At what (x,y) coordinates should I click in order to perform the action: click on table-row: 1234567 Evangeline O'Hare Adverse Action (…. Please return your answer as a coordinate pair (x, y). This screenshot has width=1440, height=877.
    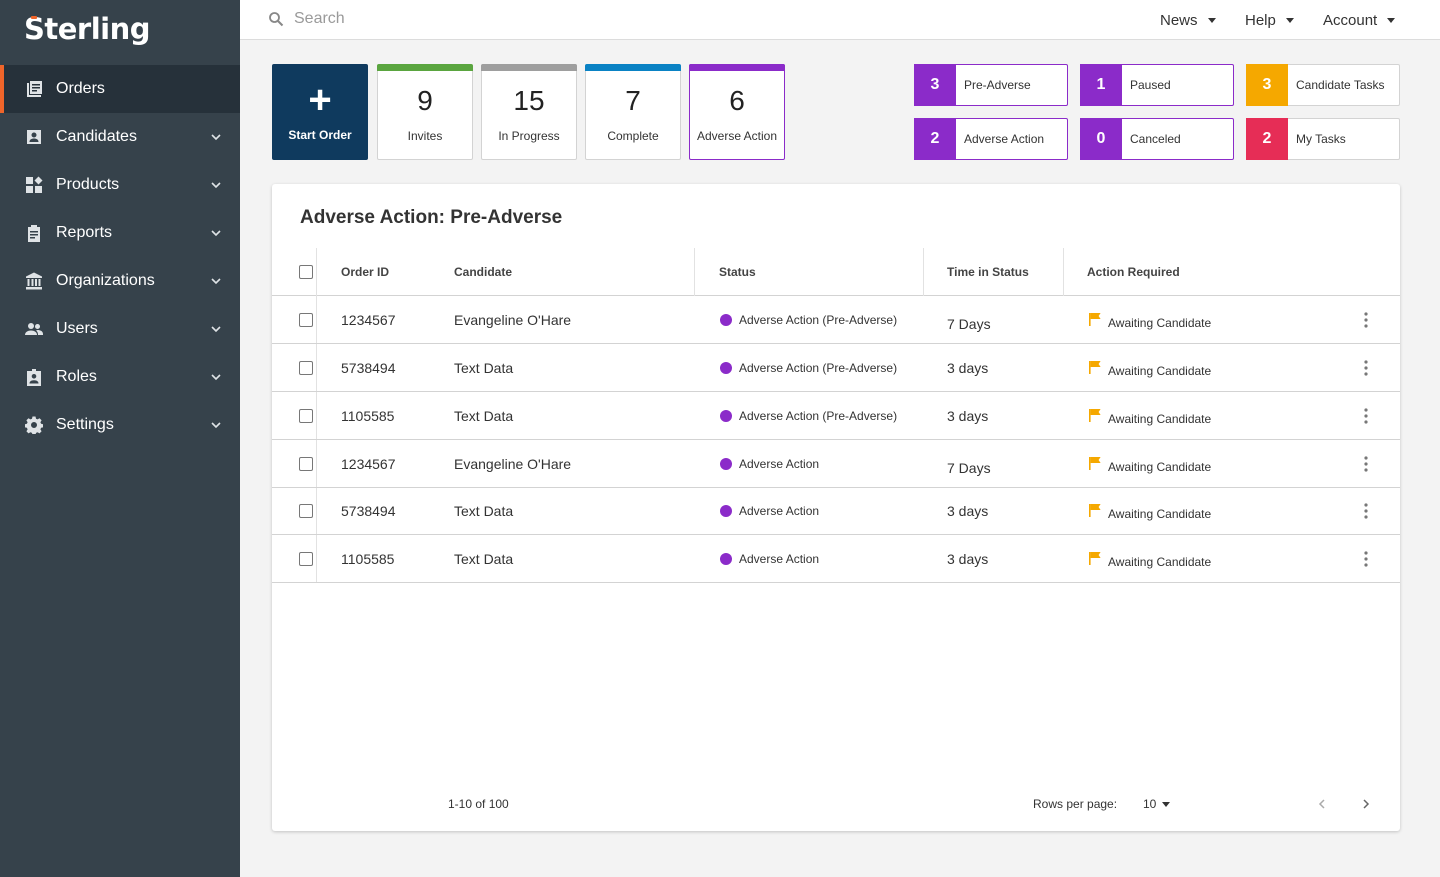
    Looking at the image, I should click on (836, 320).